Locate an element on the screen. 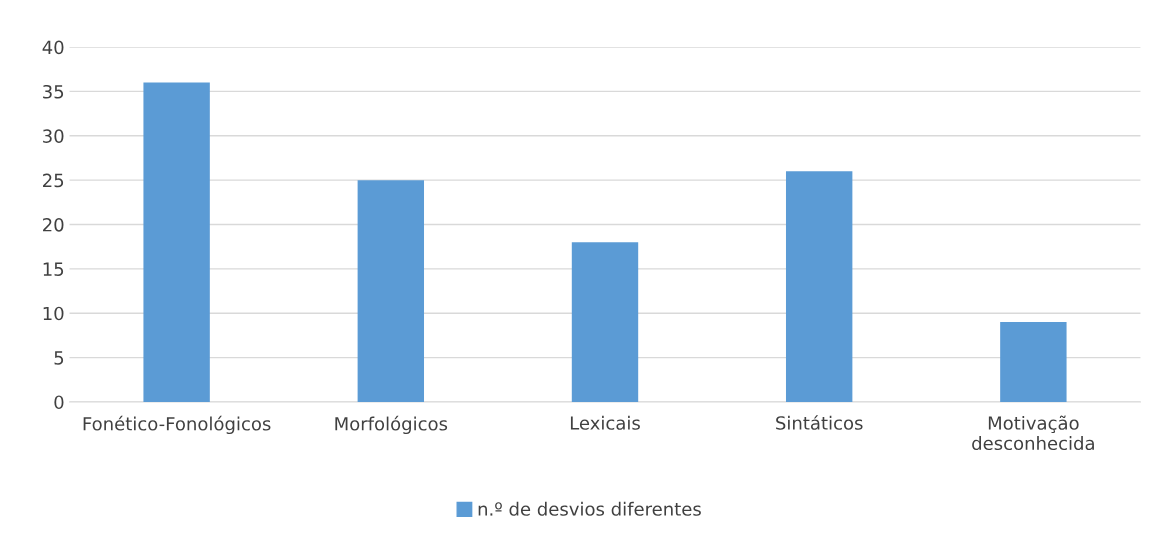 The height and width of the screenshot is (541, 1159). y-tick-label: 0 is located at coordinates (59, 402).